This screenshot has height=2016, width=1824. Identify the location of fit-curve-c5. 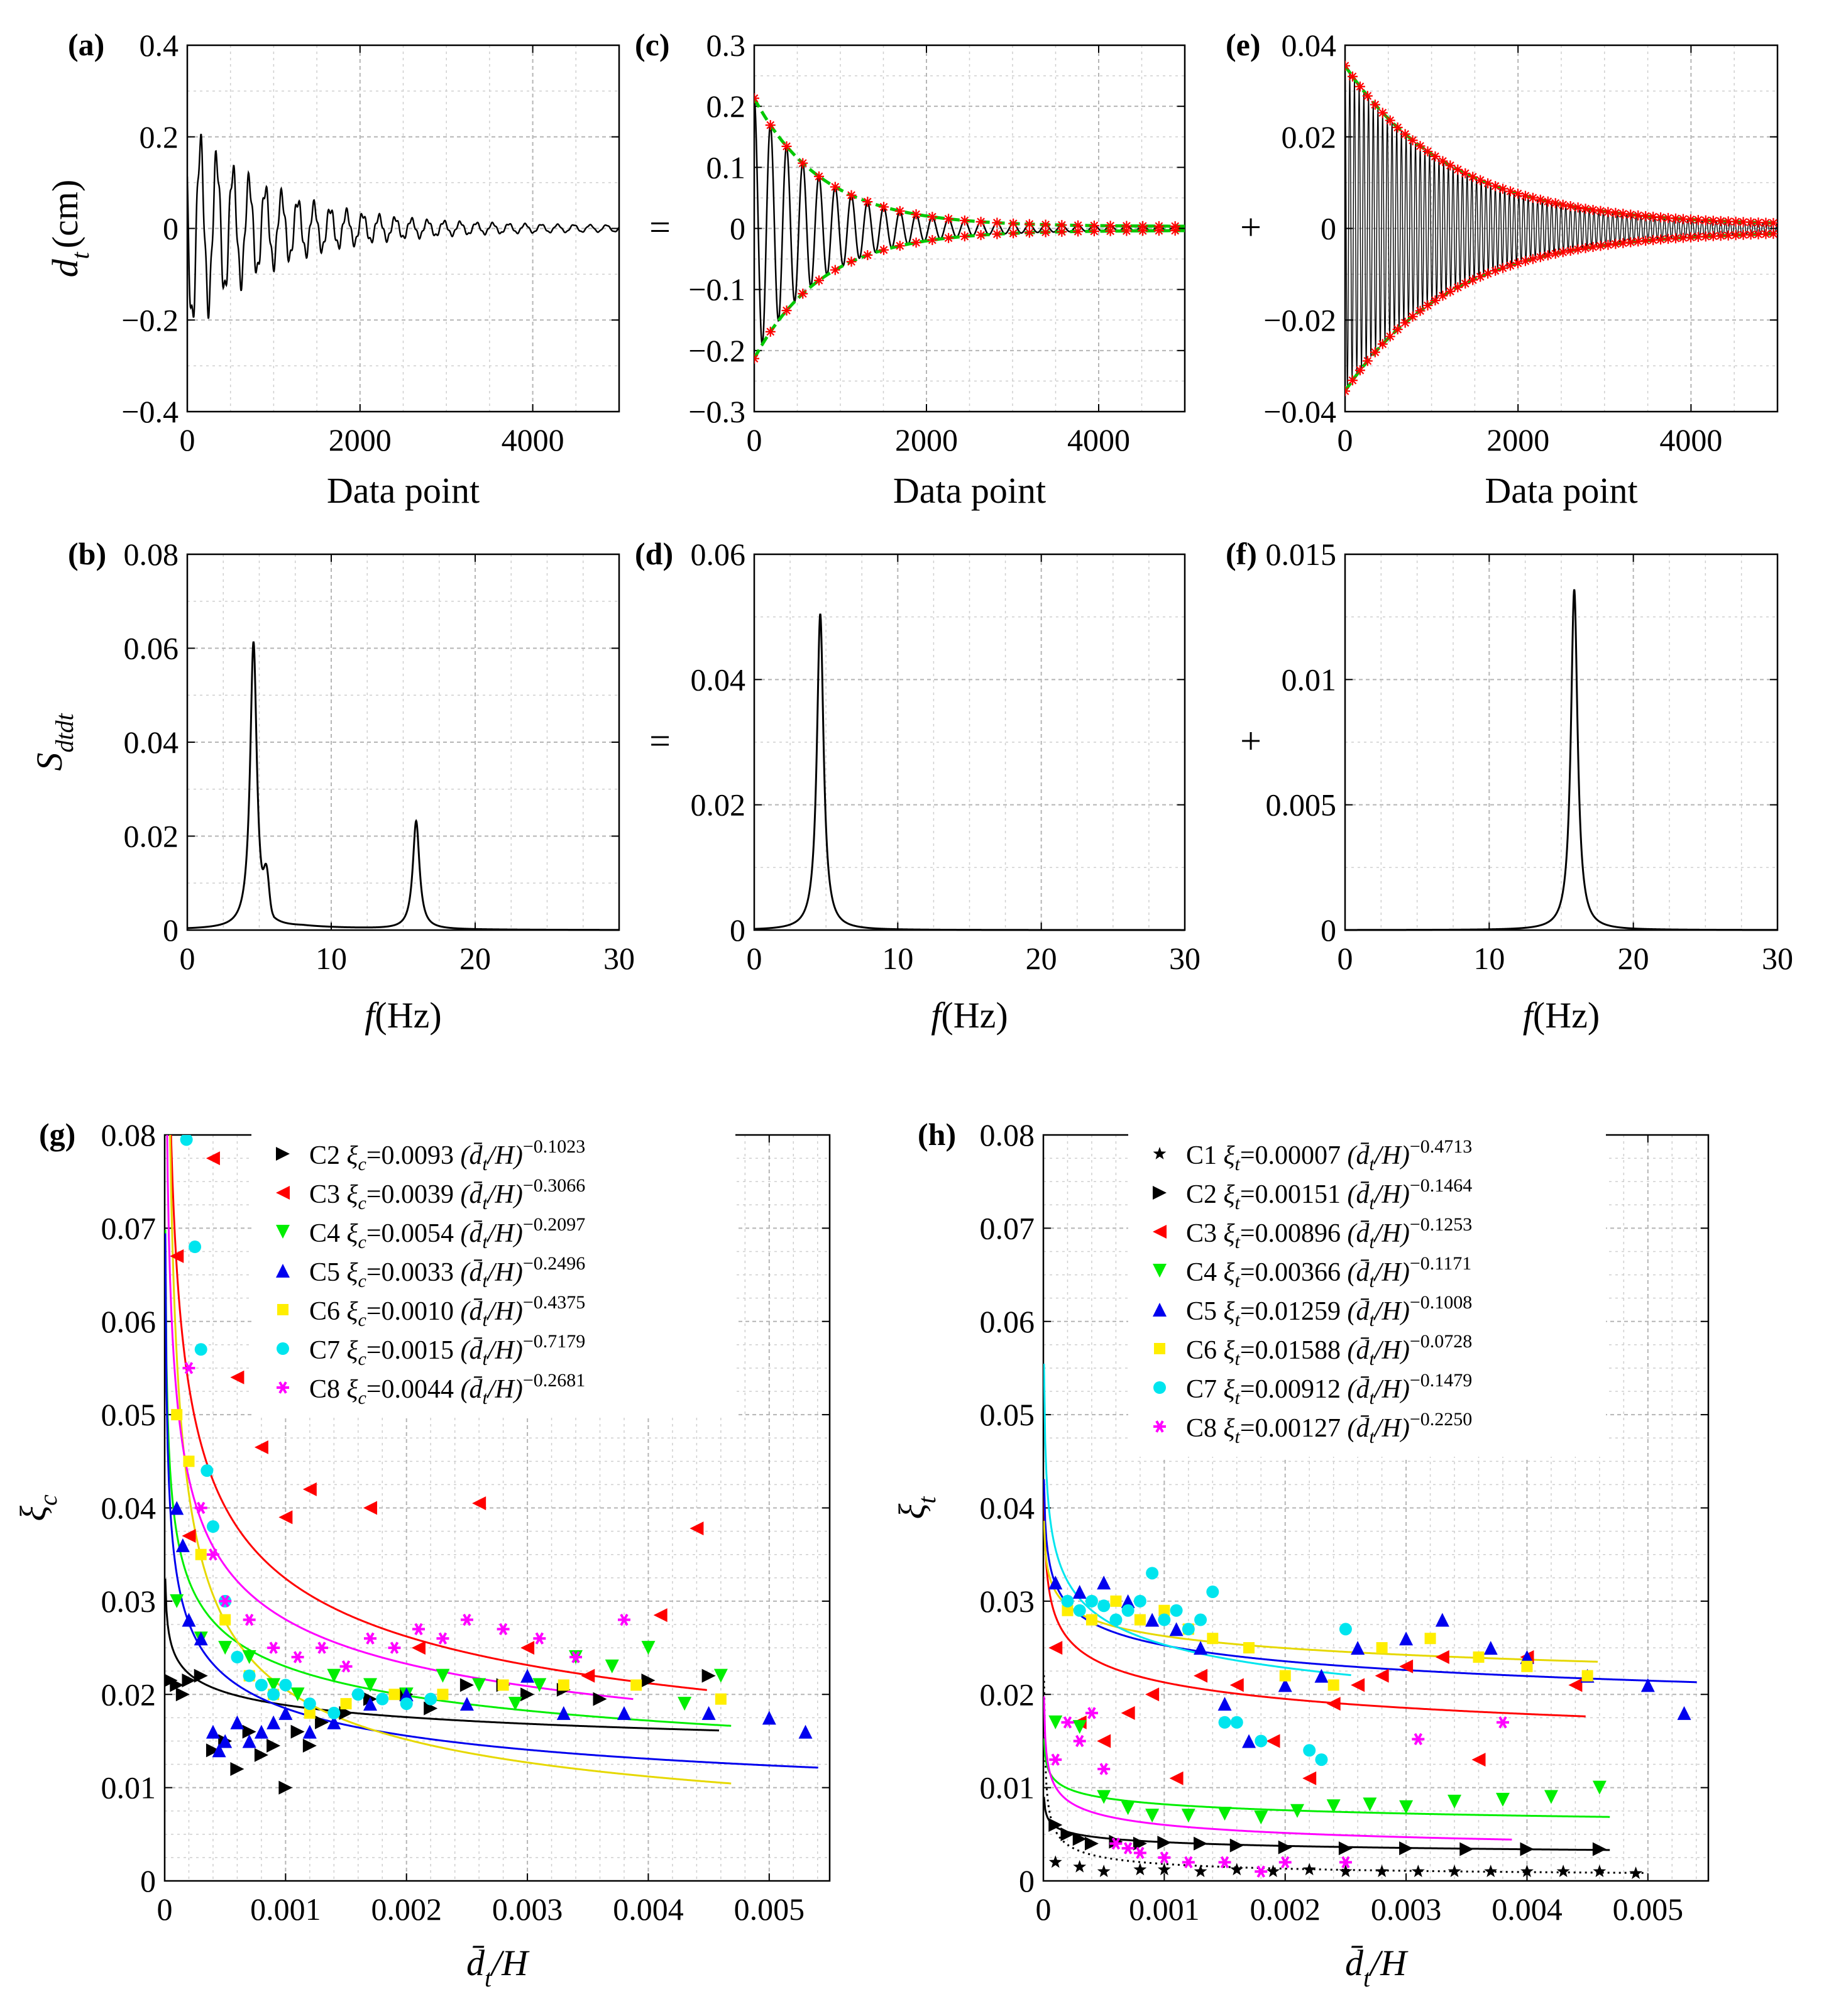
(491, 1501).